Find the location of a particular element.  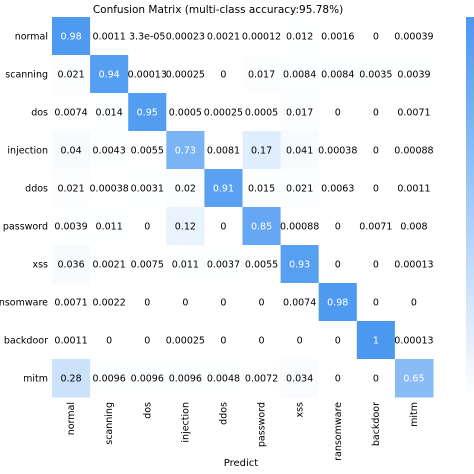

cell-value-label: 0.0071 is located at coordinates (375, 227).